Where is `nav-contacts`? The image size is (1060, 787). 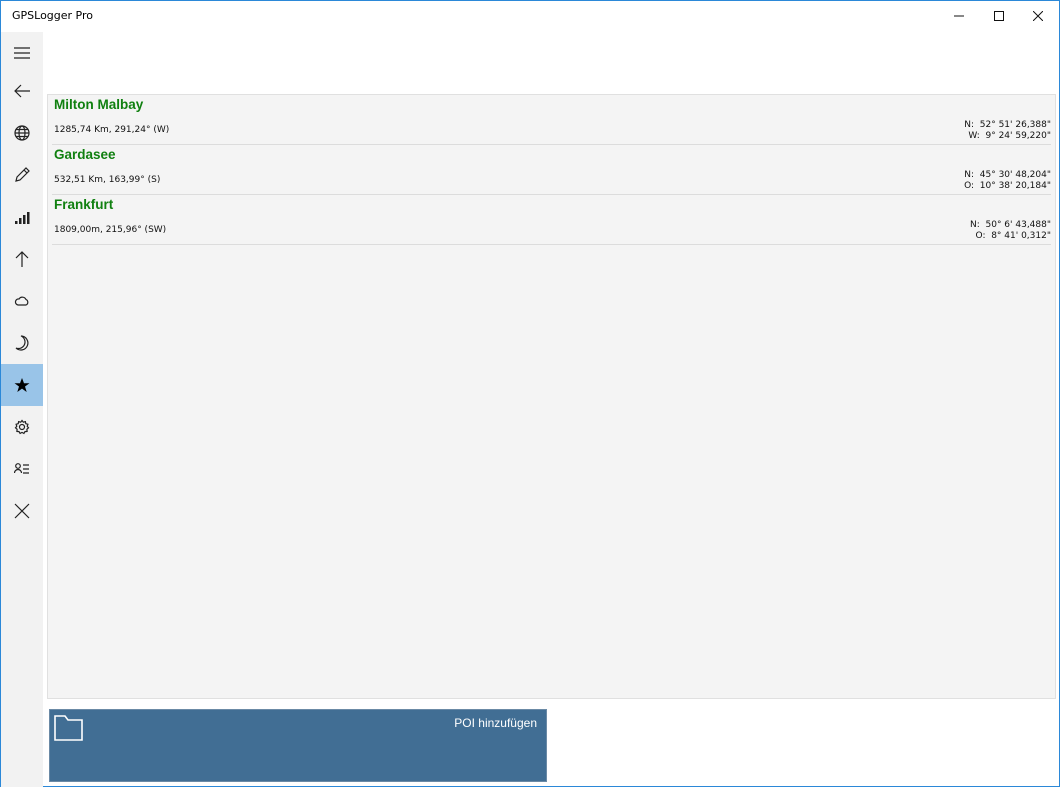
nav-contacts is located at coordinates (22, 469).